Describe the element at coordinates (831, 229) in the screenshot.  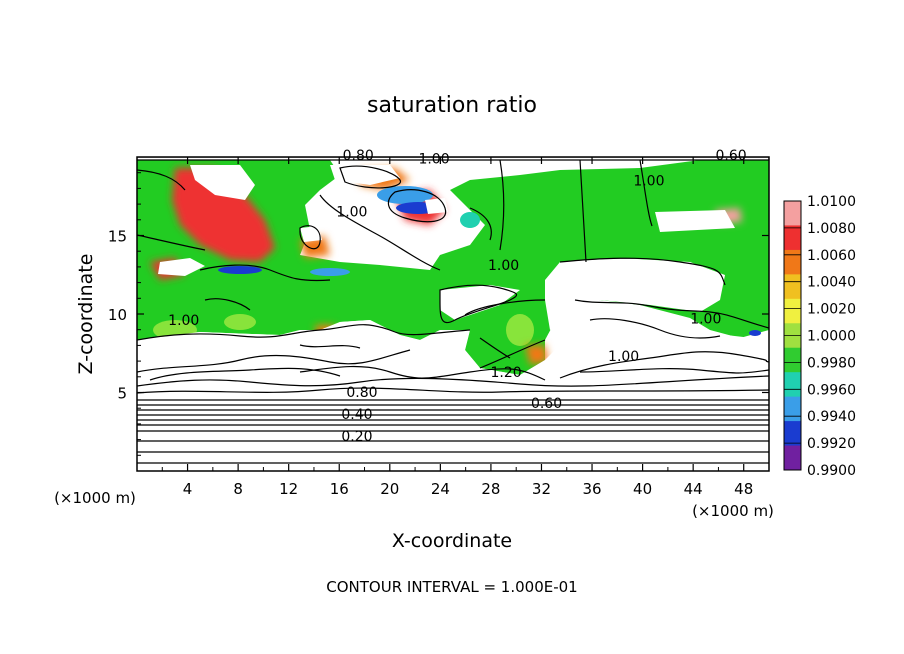
I see `colorbar-label: 1.0080` at that location.